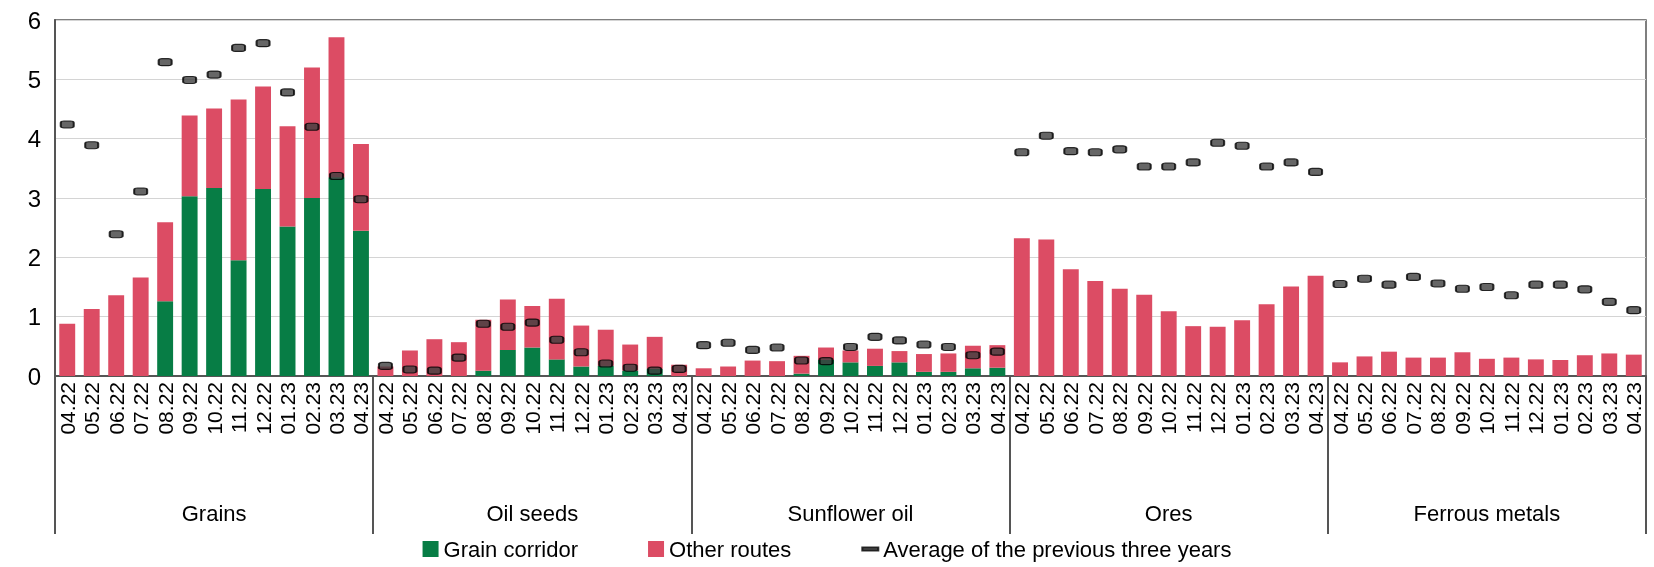 The width and height of the screenshot is (1654, 567). I want to click on text: Ferrous metals, so click(1487, 513).